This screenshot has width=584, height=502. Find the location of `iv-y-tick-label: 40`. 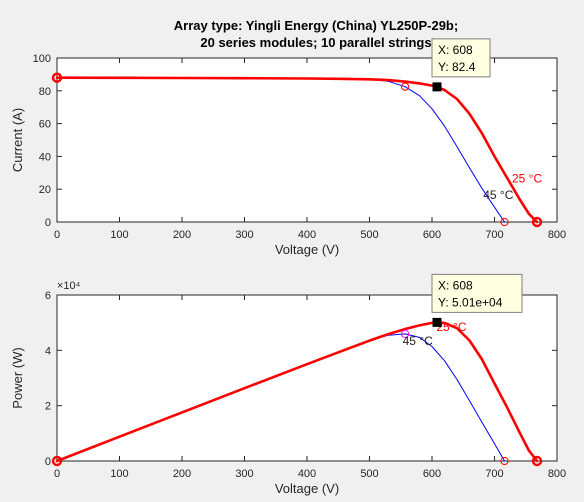

iv-y-tick-label: 40 is located at coordinates (45, 157).